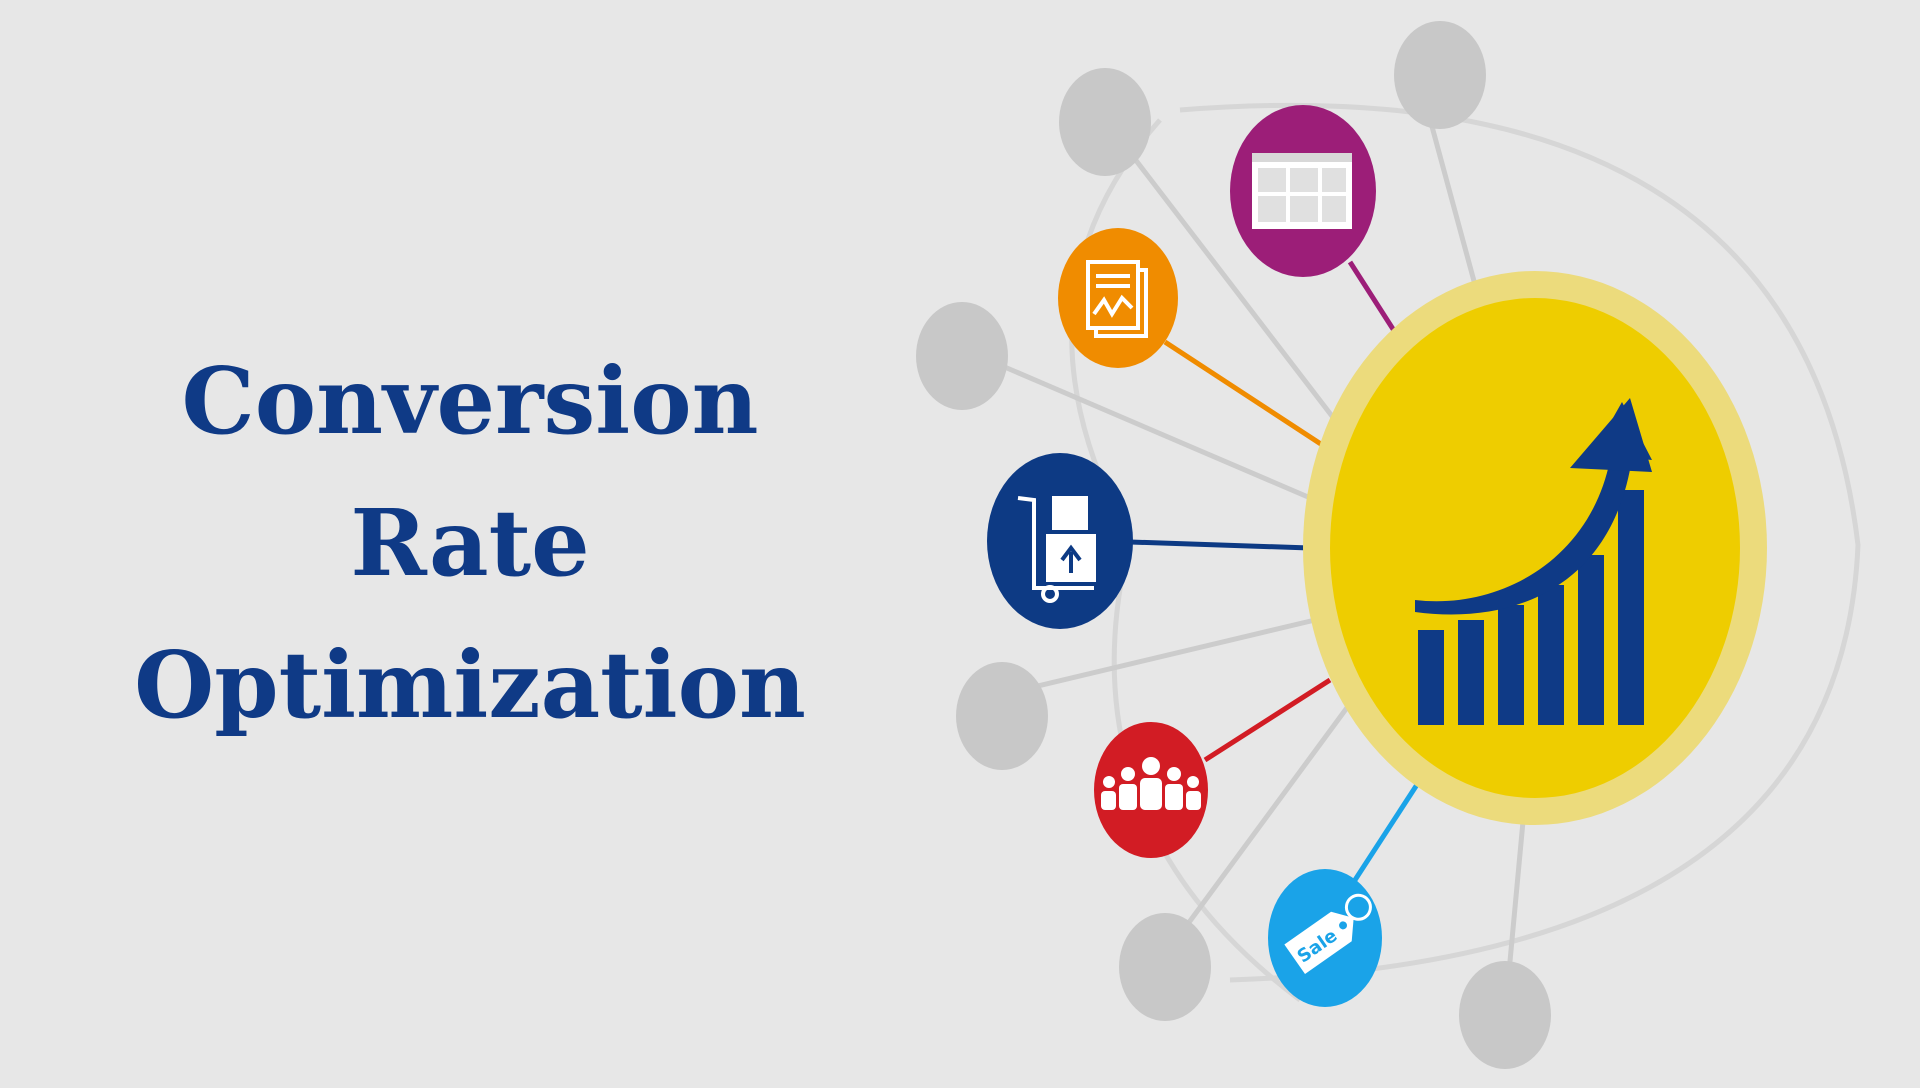 Image resolution: width=1920 pixels, height=1088 pixels. Describe the element at coordinates (470, 685) in the screenshot. I see `title-line-optimization: Optimization` at that location.